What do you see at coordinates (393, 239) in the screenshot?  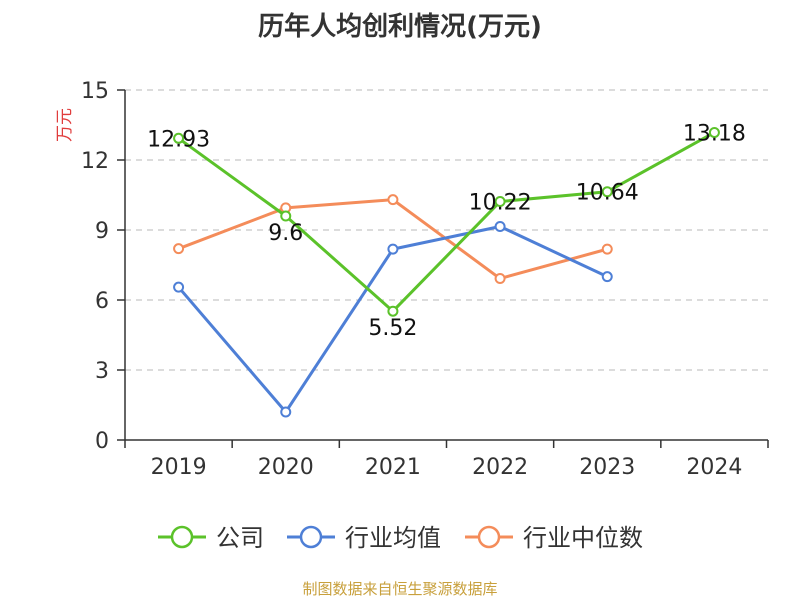 I see `series-line` at bounding box center [393, 239].